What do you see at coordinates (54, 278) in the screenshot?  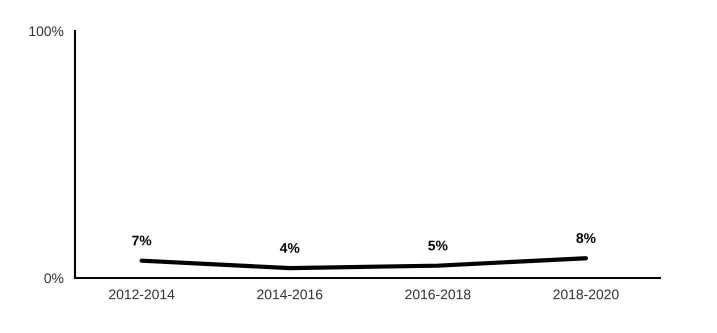 I see `y-tick-label: 0%` at bounding box center [54, 278].